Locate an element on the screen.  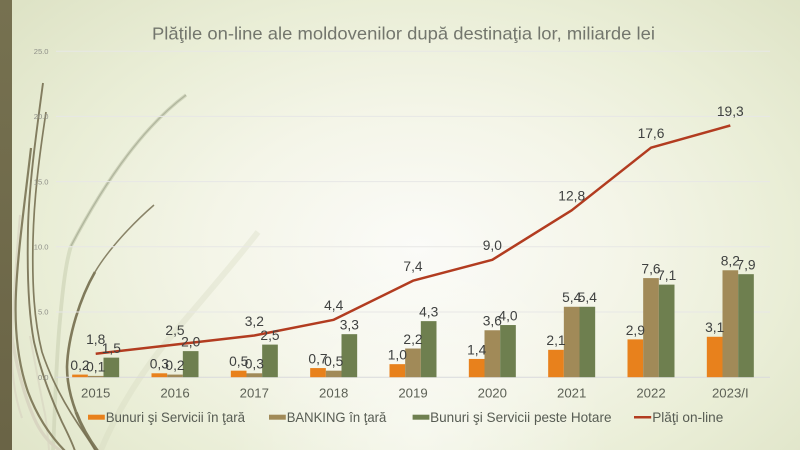
svg-text: 15.0 is located at coordinates (41, 181).